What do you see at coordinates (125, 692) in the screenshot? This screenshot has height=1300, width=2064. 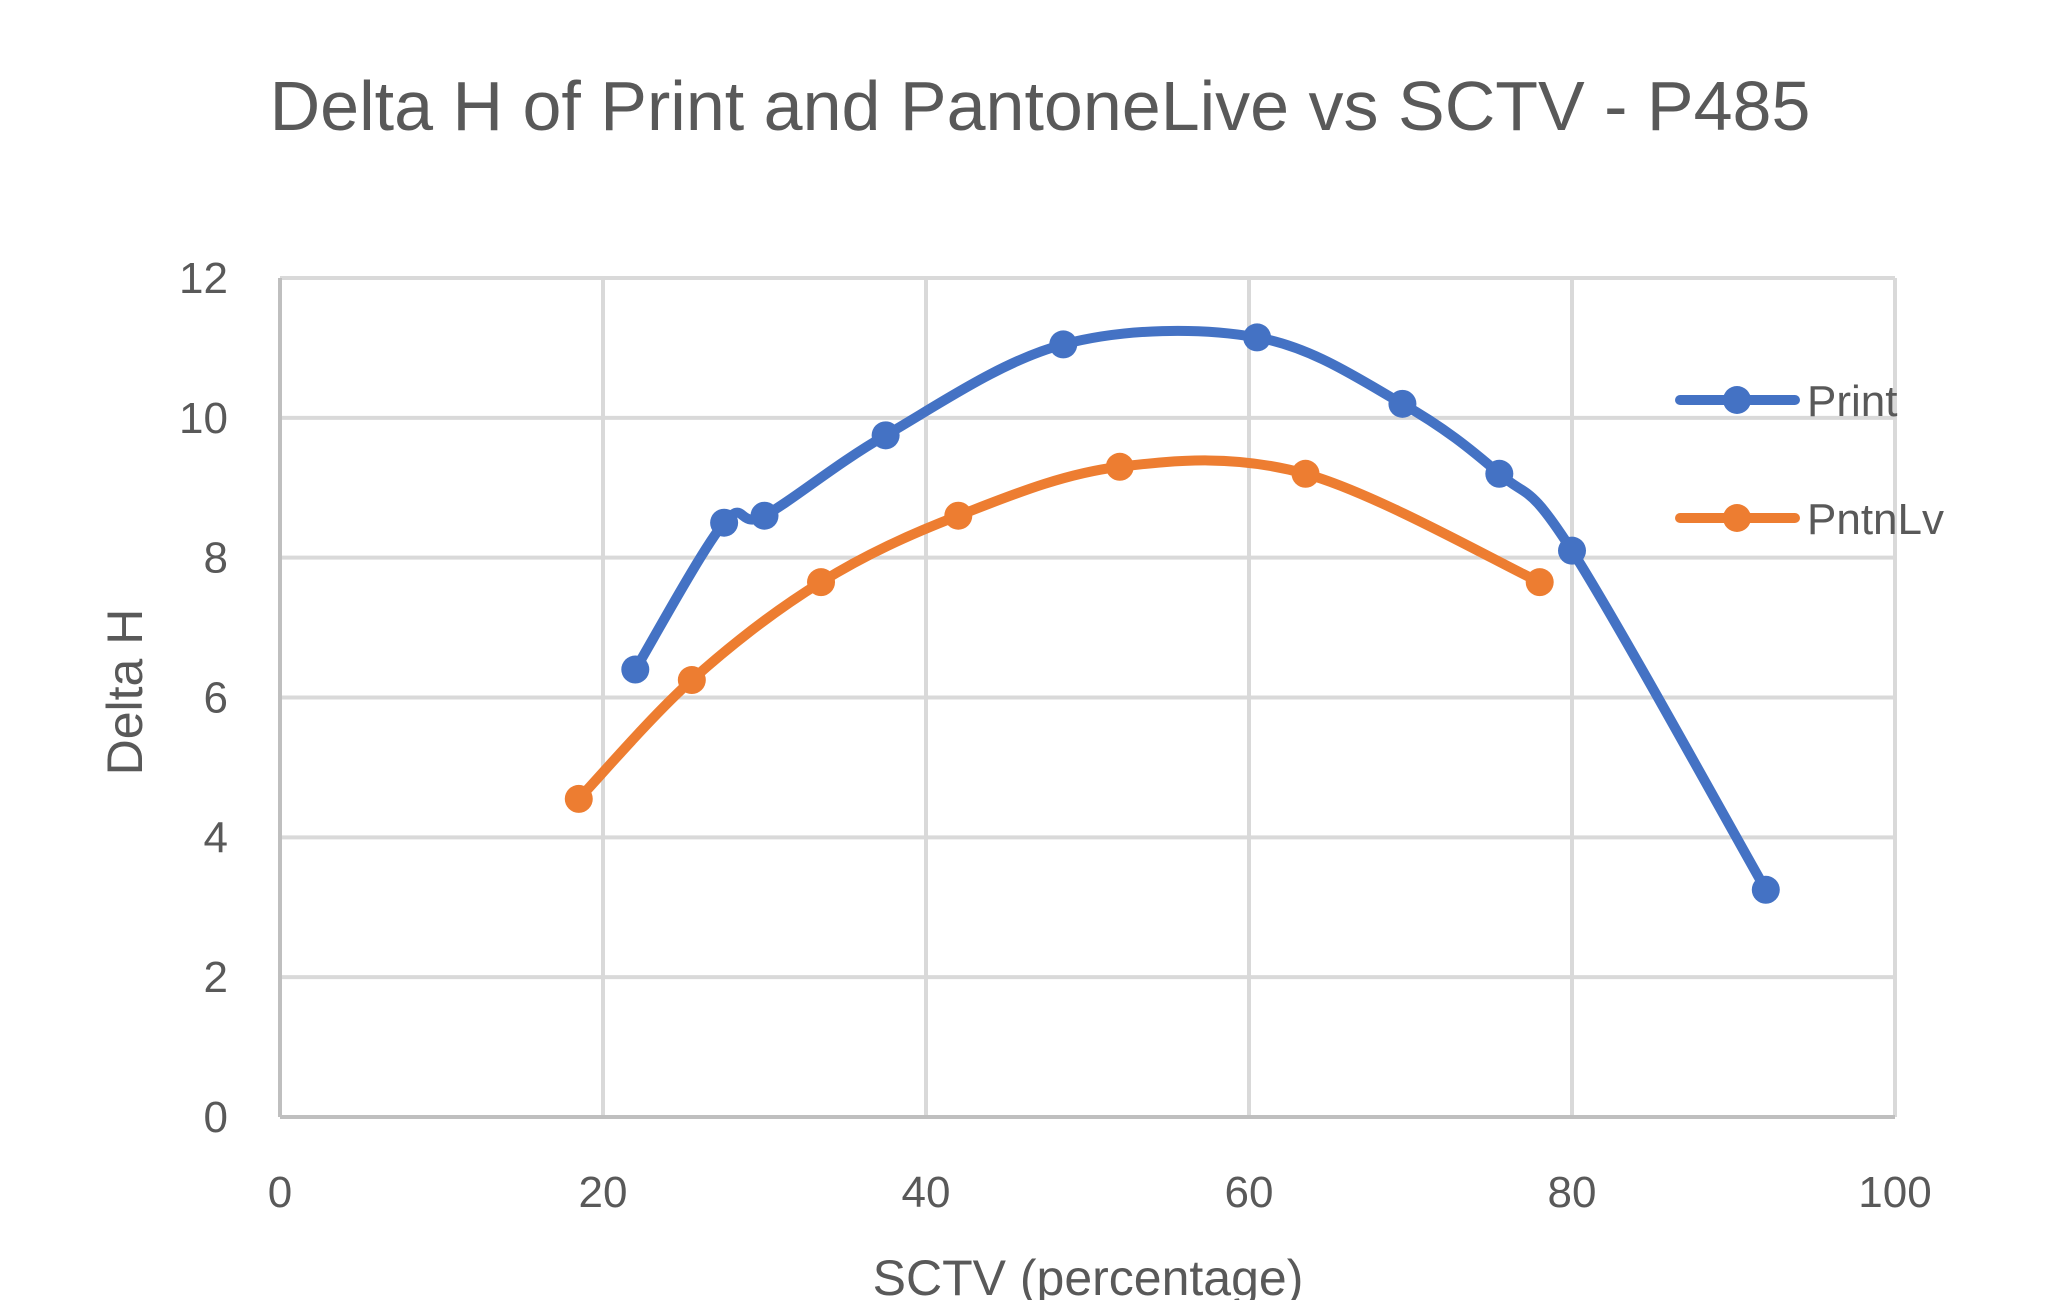 I see `y-axis-title: Delta H` at bounding box center [125, 692].